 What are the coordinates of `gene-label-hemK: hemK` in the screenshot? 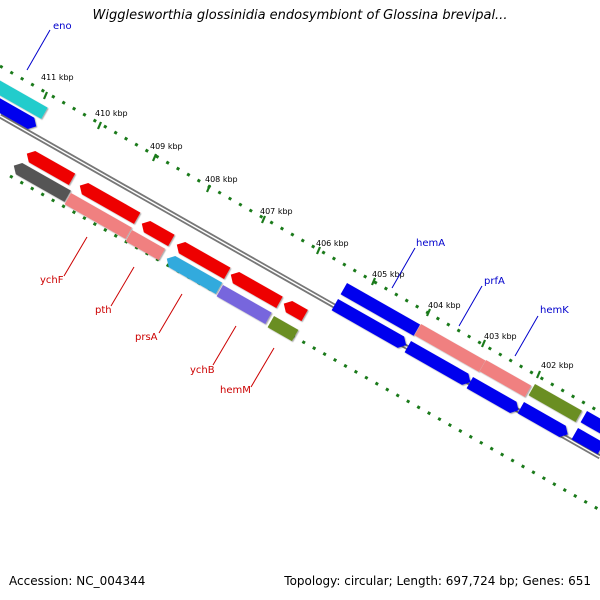 It's located at (554, 310).